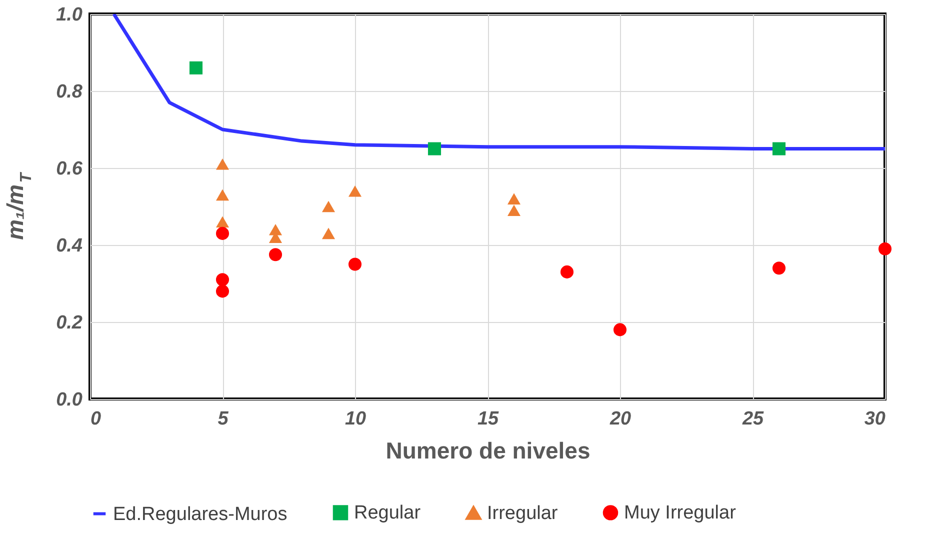 This screenshot has height=558, width=926. I want to click on y-tick-label: 0.2, so click(69, 323).